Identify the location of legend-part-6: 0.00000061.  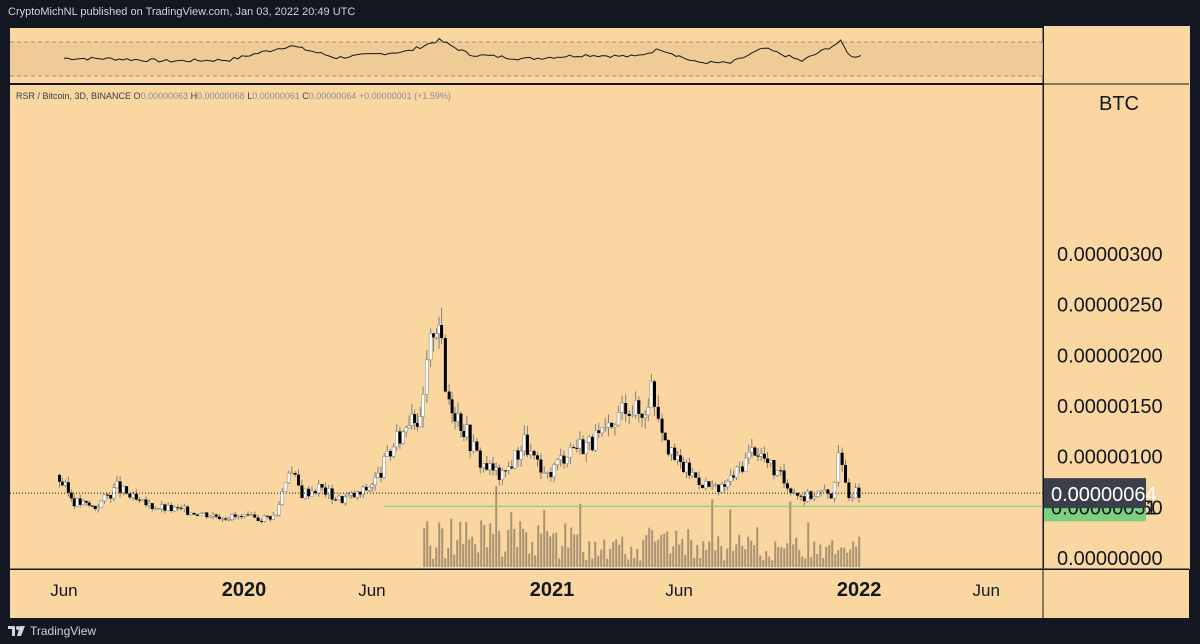
(277, 96).